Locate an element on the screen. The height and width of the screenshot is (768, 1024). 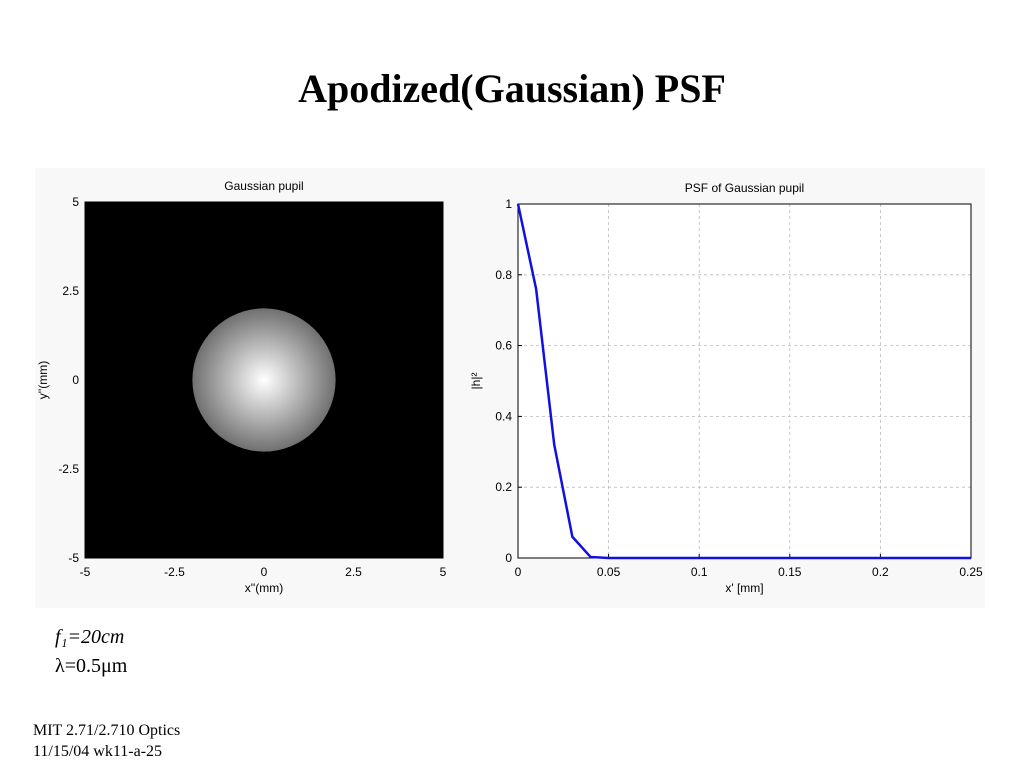
y-tick-label: 0.4 is located at coordinates (503, 416).